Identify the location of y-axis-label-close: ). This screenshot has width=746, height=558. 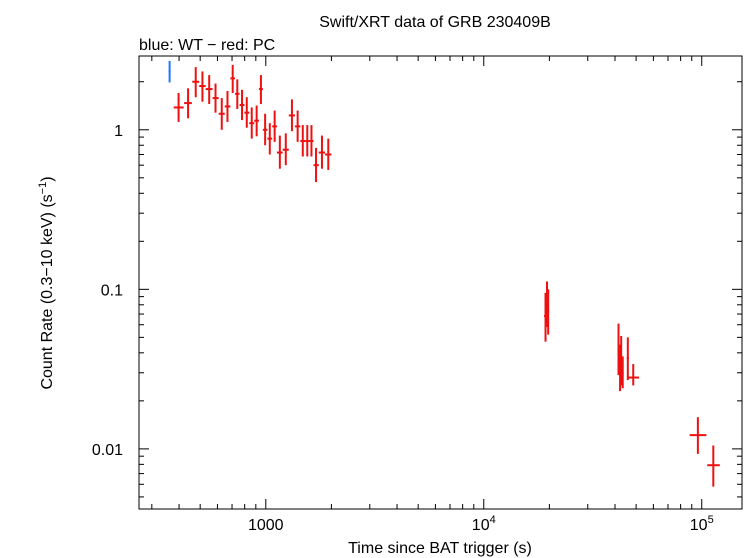
(47, 178).